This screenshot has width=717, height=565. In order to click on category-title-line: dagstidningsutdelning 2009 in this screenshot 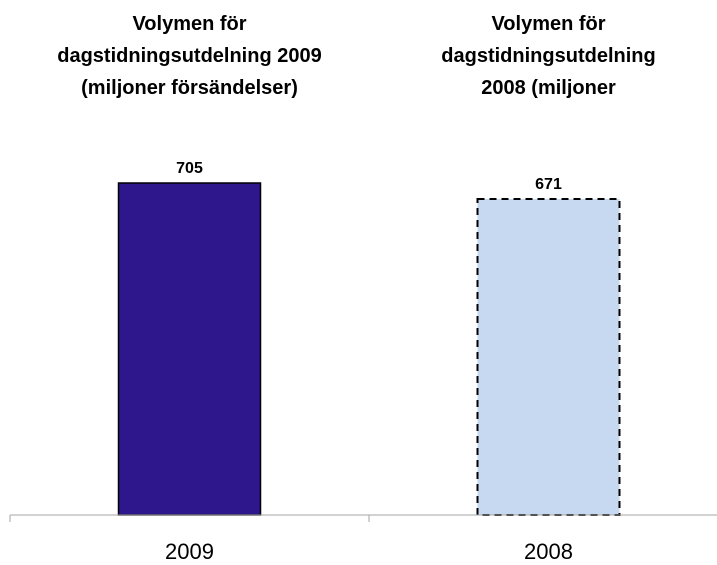, I will do `click(189, 56)`.